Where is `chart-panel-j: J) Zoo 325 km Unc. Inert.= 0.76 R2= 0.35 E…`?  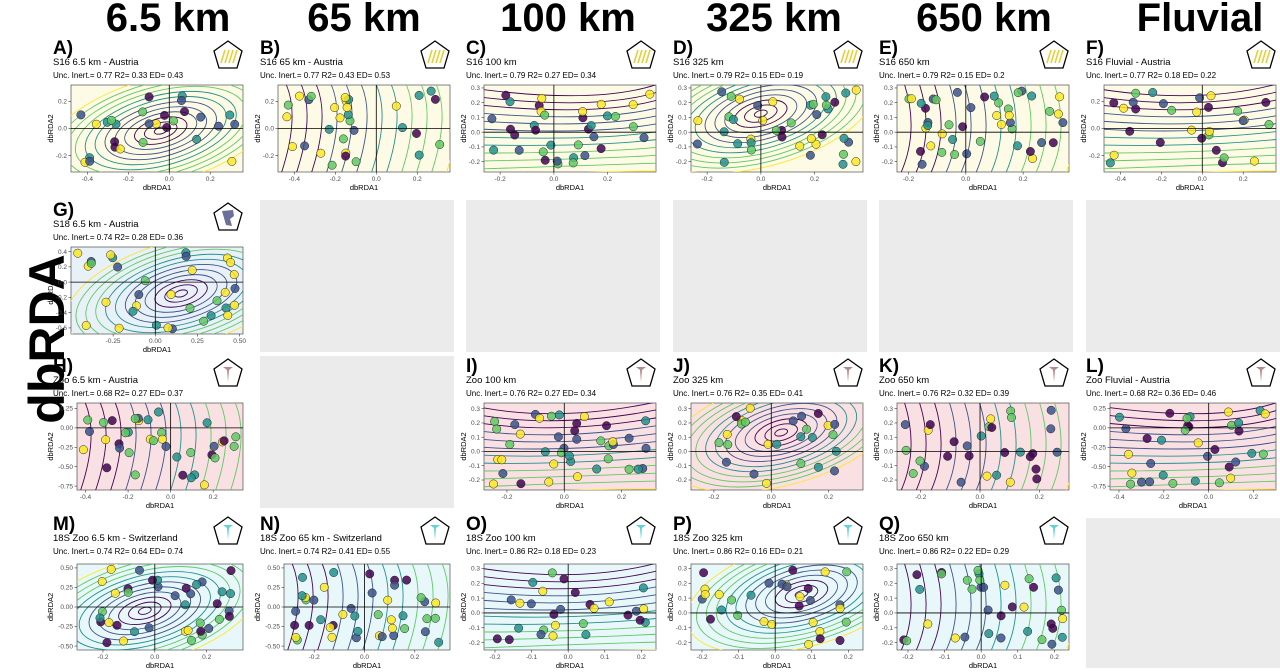 chart-panel-j: J) Zoo 325 km Unc. Inert.= 0.76 R2= 0.35 E… is located at coordinates (767, 435).